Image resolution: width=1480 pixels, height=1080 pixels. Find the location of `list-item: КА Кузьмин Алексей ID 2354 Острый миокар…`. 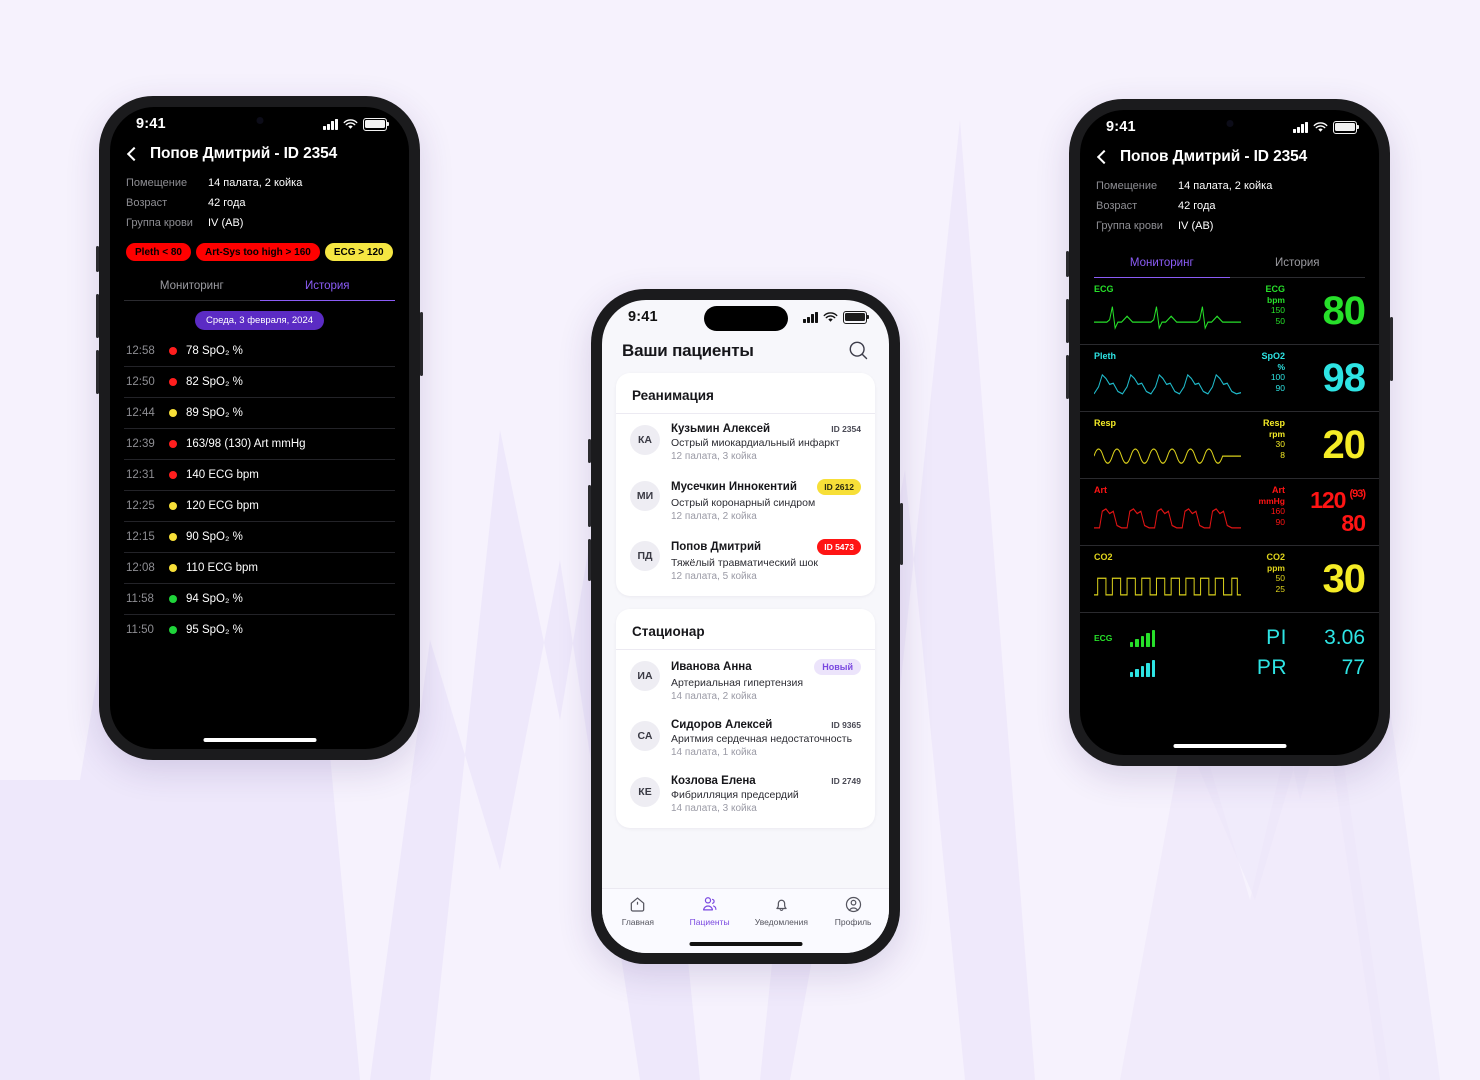

list-item: КА Кузьмин Алексей ID 2354 Острый миокар… is located at coordinates (745, 442).